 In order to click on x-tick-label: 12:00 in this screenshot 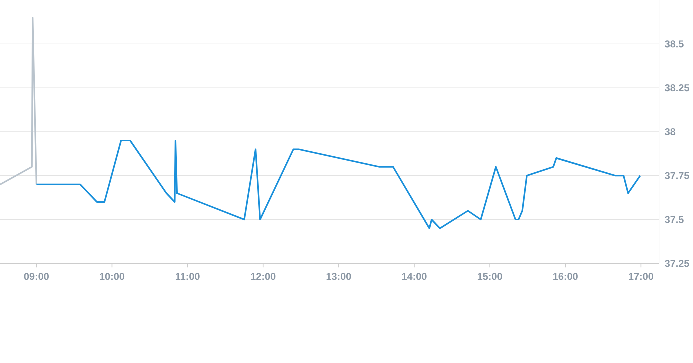, I will do `click(263, 276)`.